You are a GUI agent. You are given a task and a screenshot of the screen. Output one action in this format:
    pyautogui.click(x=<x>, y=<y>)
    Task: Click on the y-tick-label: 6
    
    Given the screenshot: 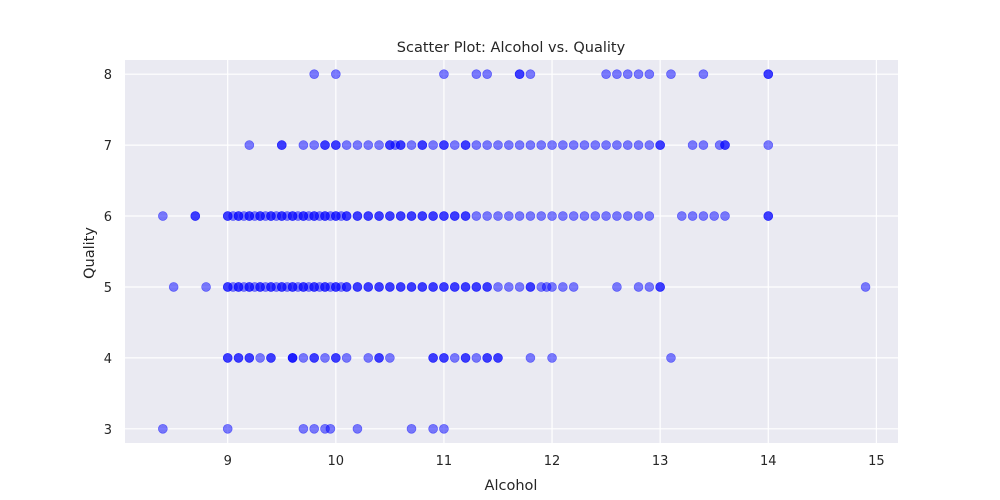 What is the action you would take?
    pyautogui.click(x=108, y=217)
    